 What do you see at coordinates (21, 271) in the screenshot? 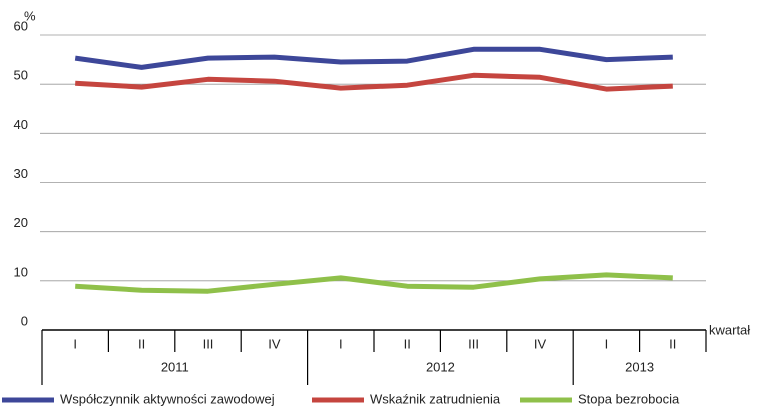
I see `y-tick-label: 10` at bounding box center [21, 271].